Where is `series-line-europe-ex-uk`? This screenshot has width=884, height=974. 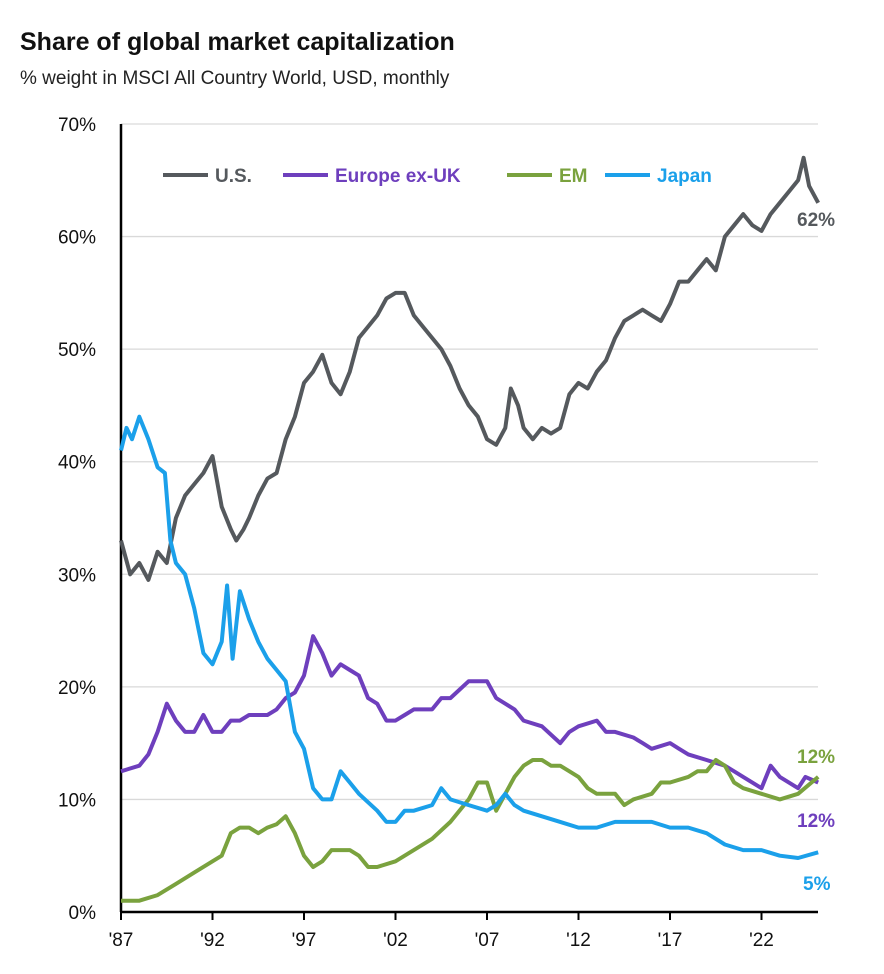 series-line-europe-ex-uk is located at coordinates (470, 712).